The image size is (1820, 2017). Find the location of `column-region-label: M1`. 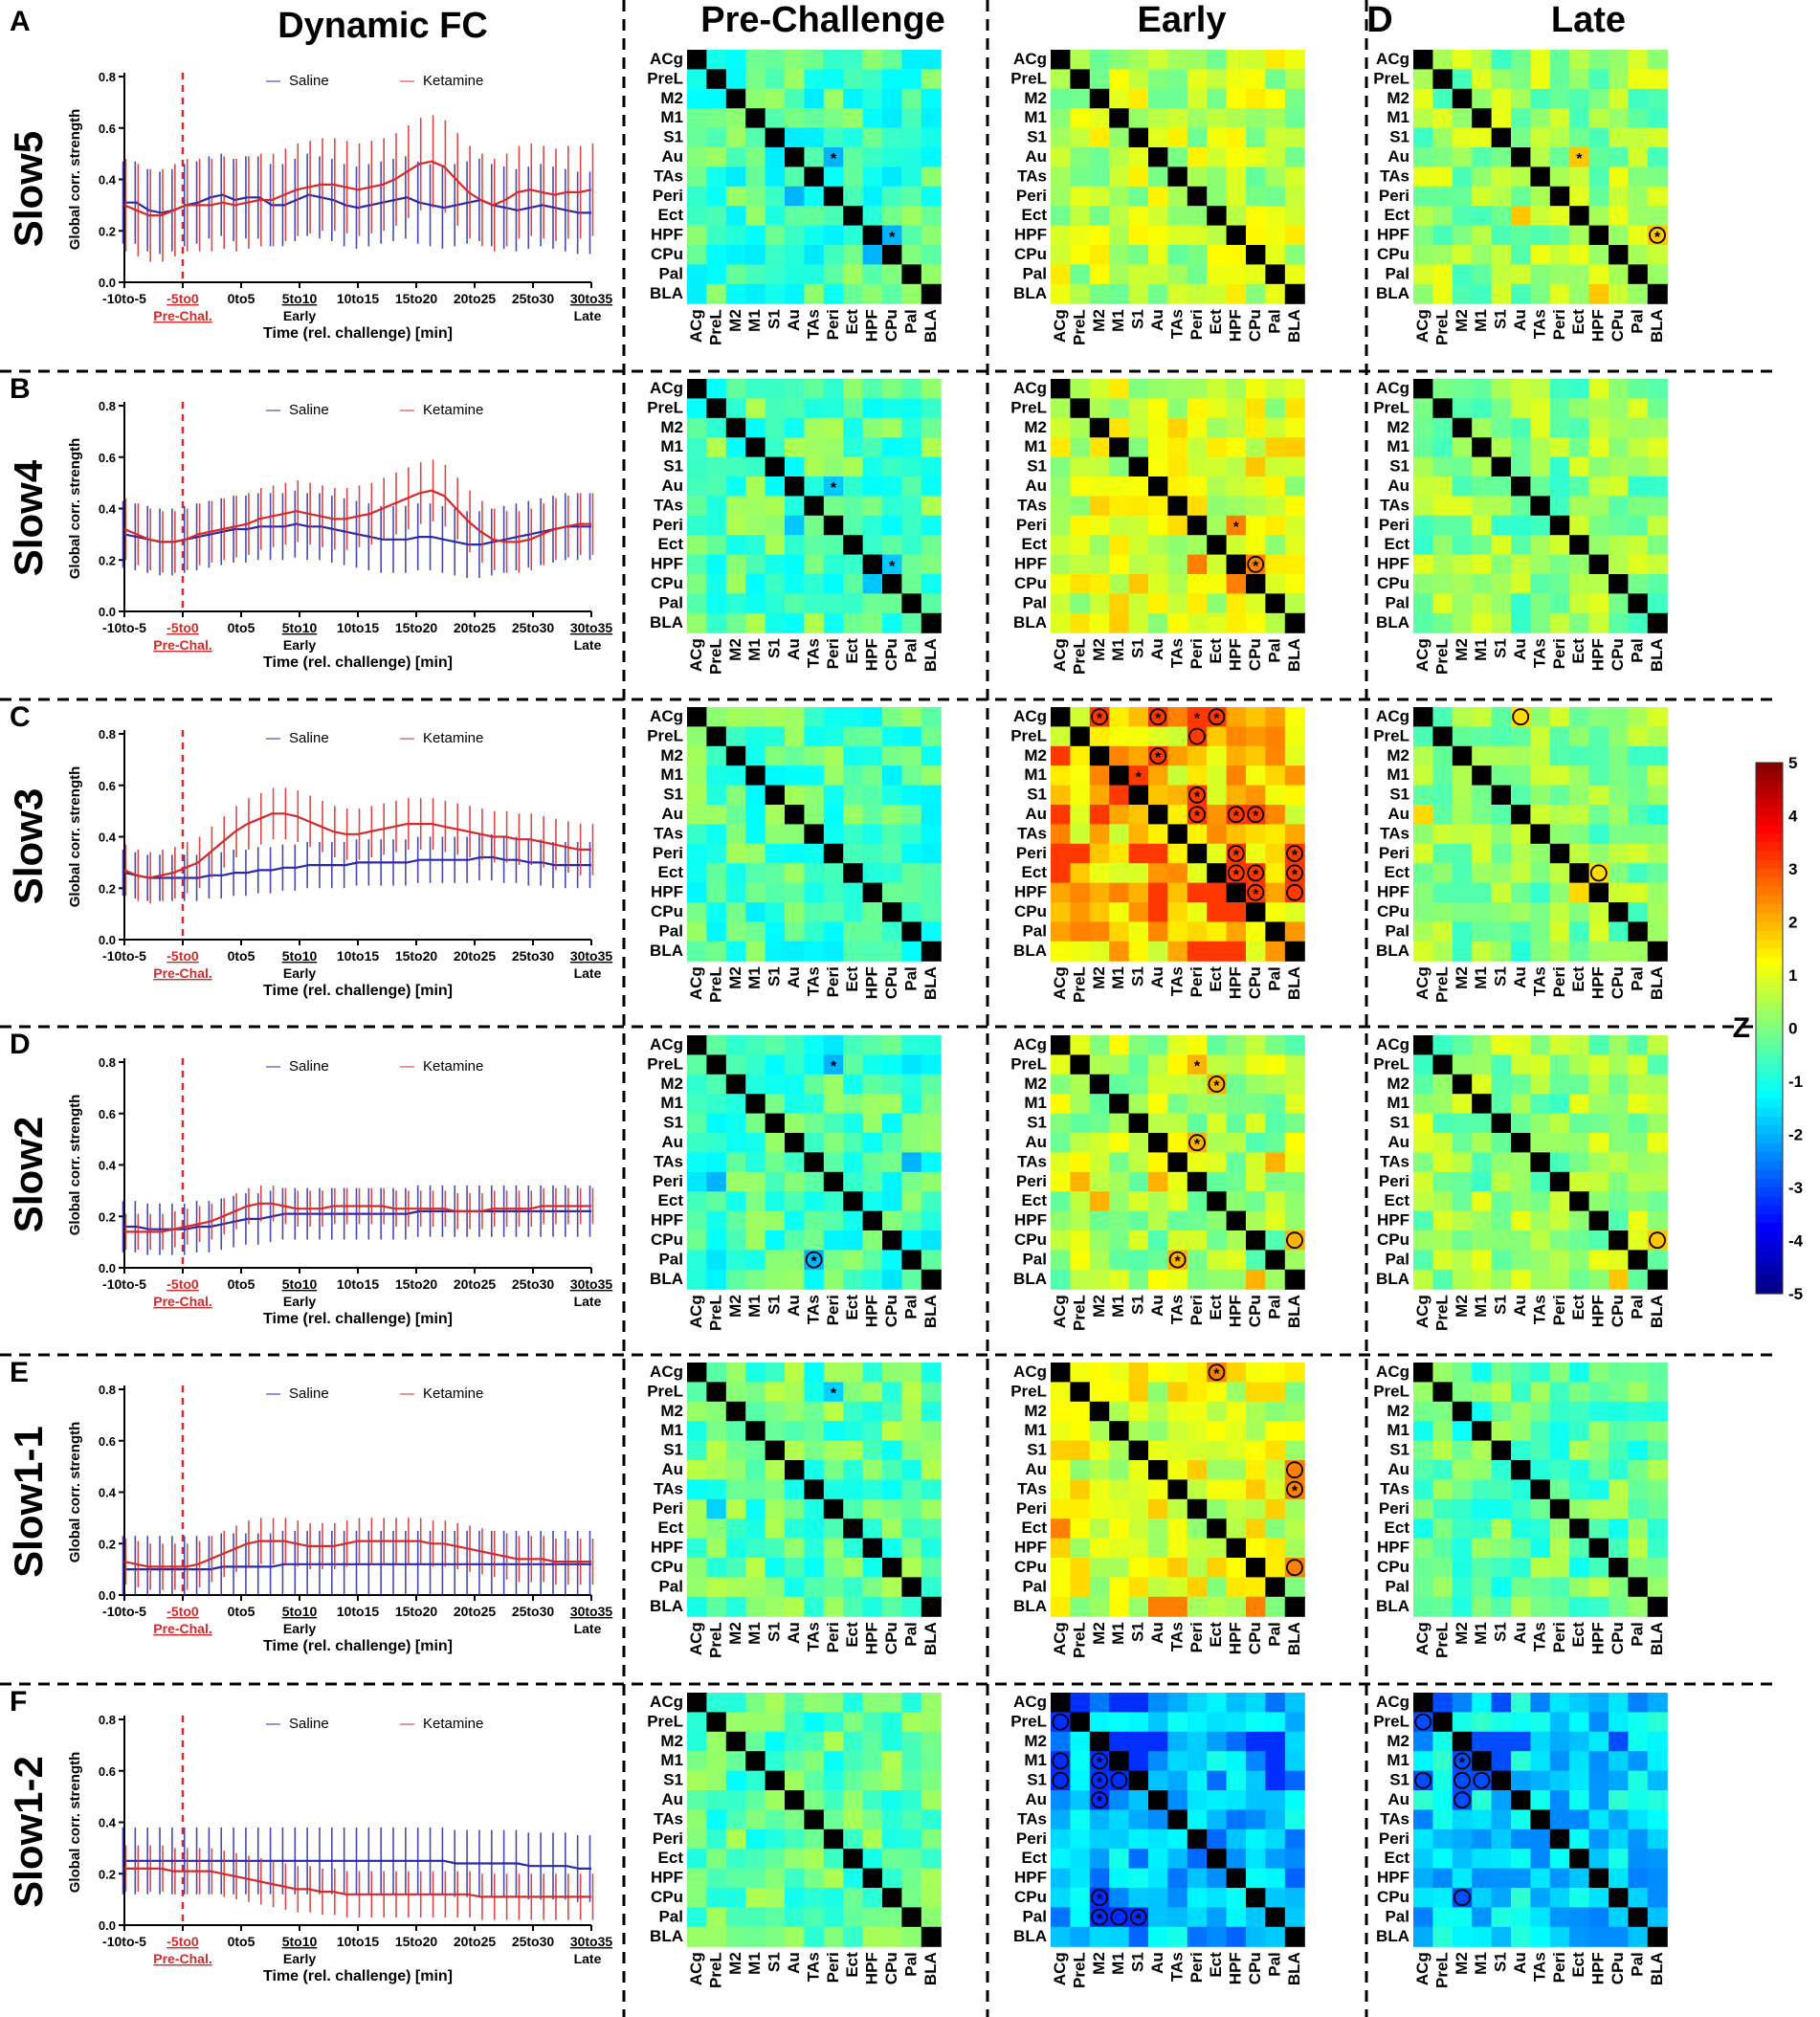

column-region-label: M1 is located at coordinates (1481, 649).